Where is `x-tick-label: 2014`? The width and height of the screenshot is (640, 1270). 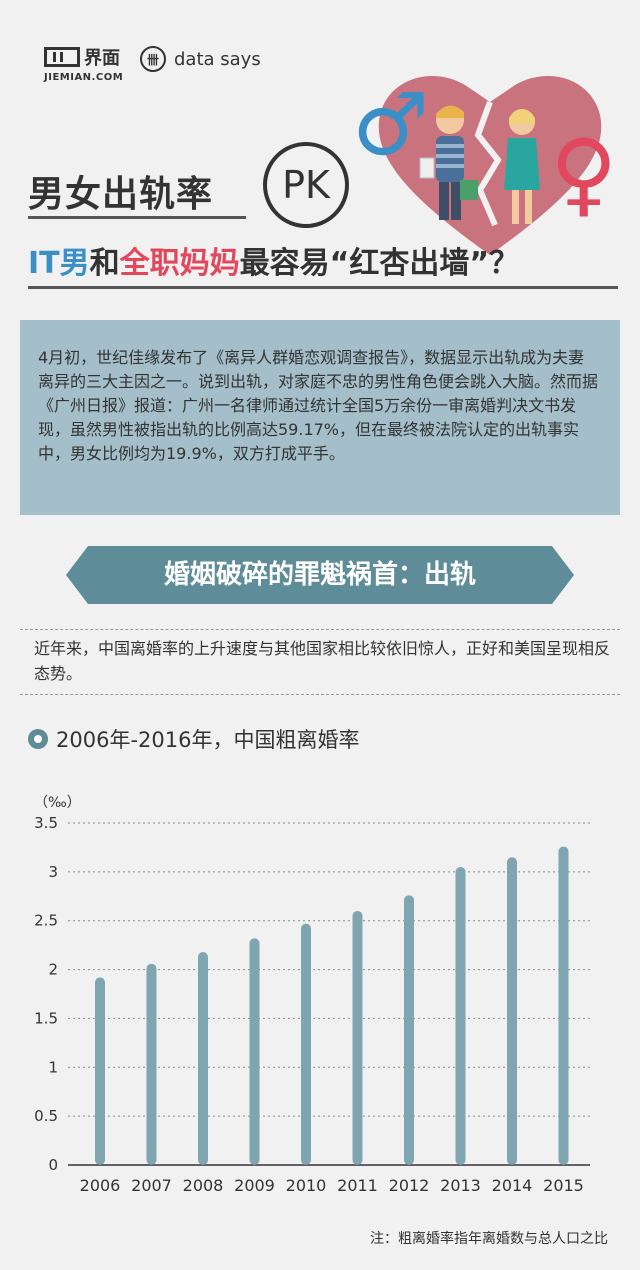 x-tick-label: 2014 is located at coordinates (512, 1185).